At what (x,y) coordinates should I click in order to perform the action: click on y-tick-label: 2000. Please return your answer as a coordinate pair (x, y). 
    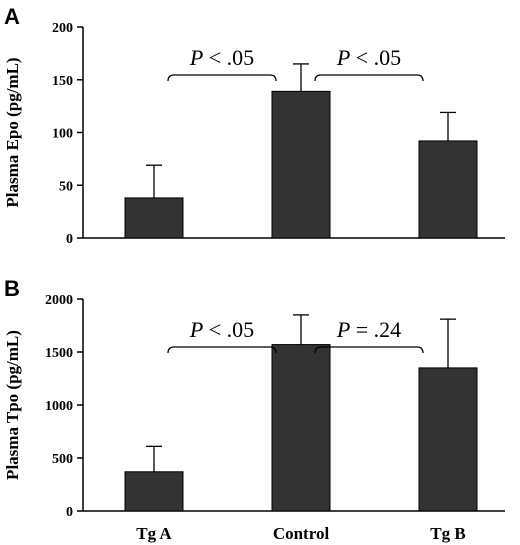
    Looking at the image, I should click on (59, 300).